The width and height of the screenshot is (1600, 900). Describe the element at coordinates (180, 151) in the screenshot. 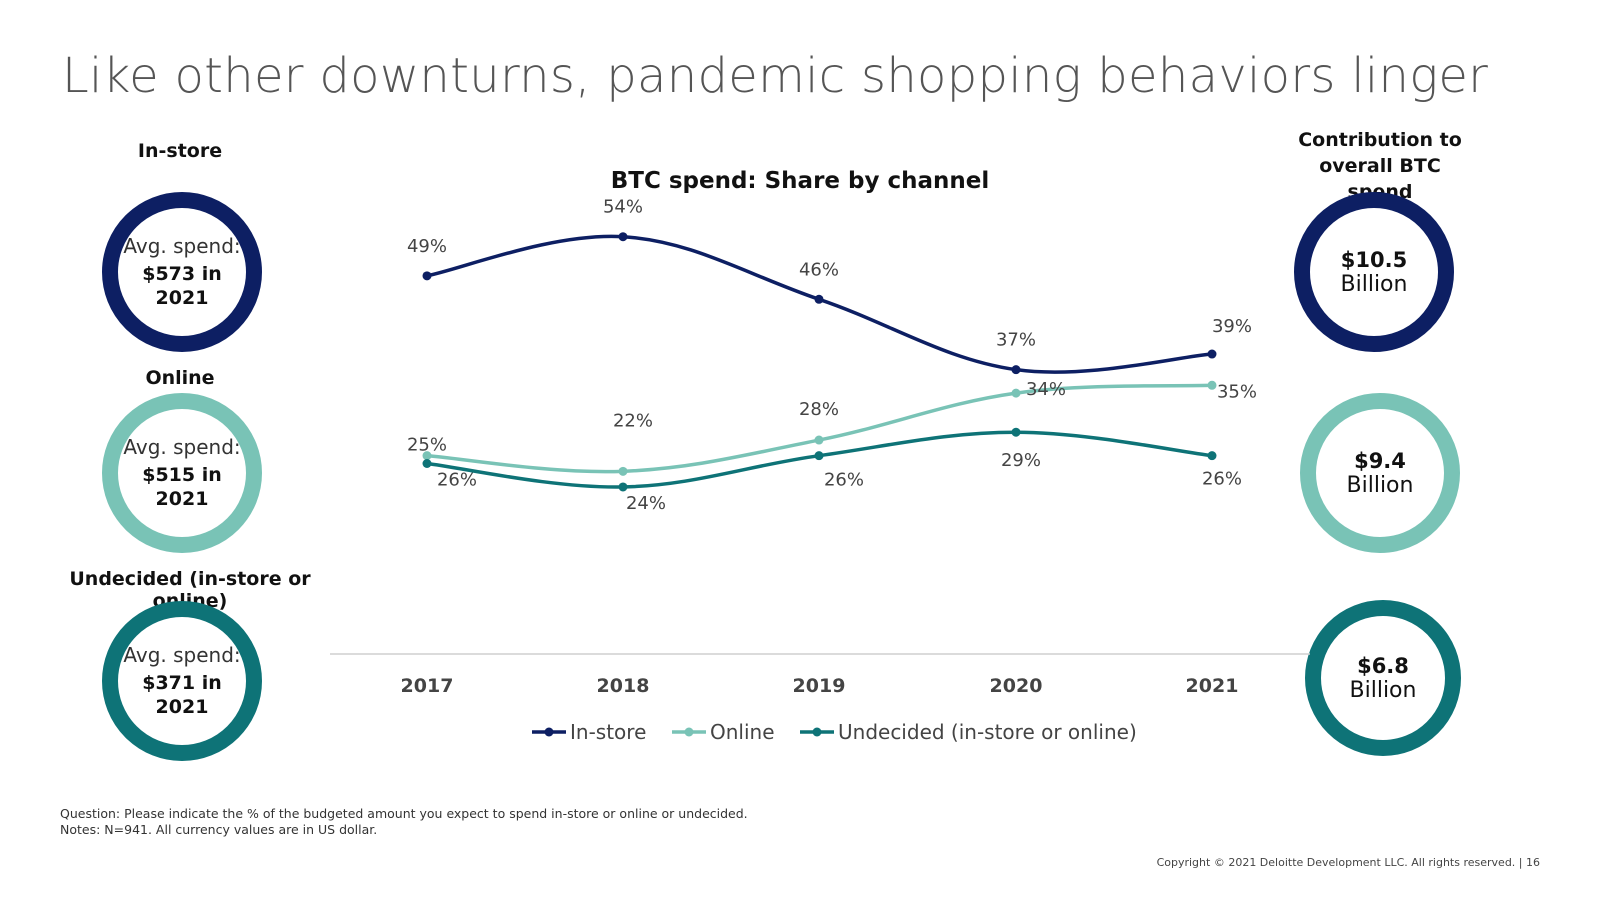

I see `instore-heading: In-store` at that location.